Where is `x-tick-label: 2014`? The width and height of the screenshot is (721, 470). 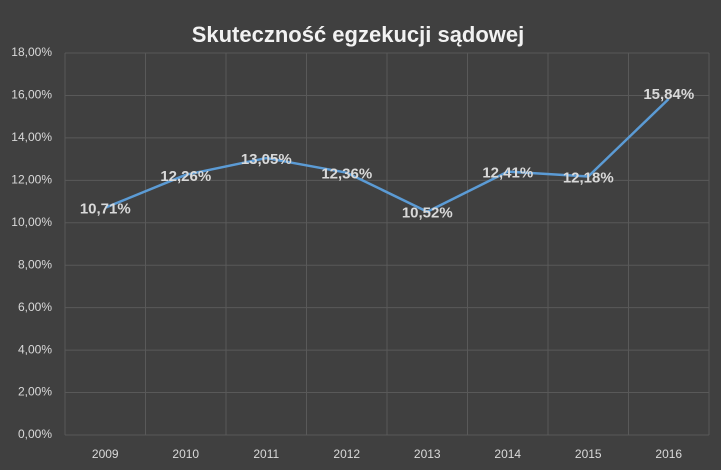 x-tick-label: 2014 is located at coordinates (507, 454).